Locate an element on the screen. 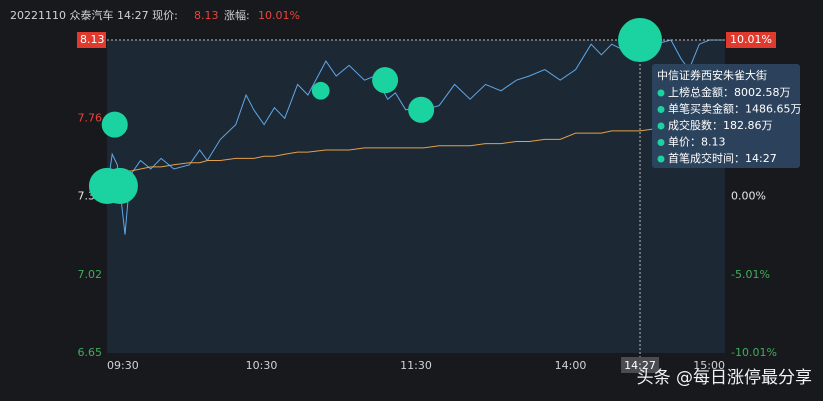 This screenshot has height=401, width=823. y2-tick-label: 0.00% is located at coordinates (748, 196).